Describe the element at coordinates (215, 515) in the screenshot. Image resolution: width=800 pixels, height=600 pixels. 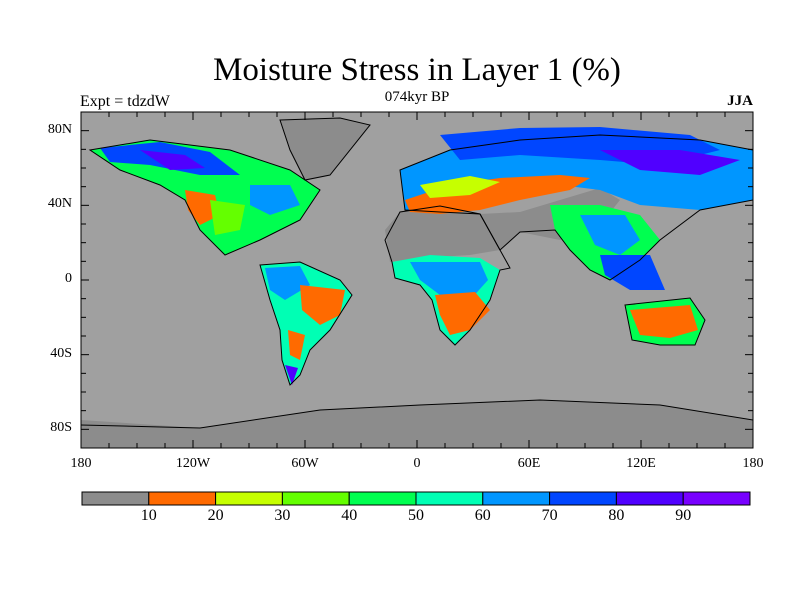
I see `colorbar-label: 20` at that location.